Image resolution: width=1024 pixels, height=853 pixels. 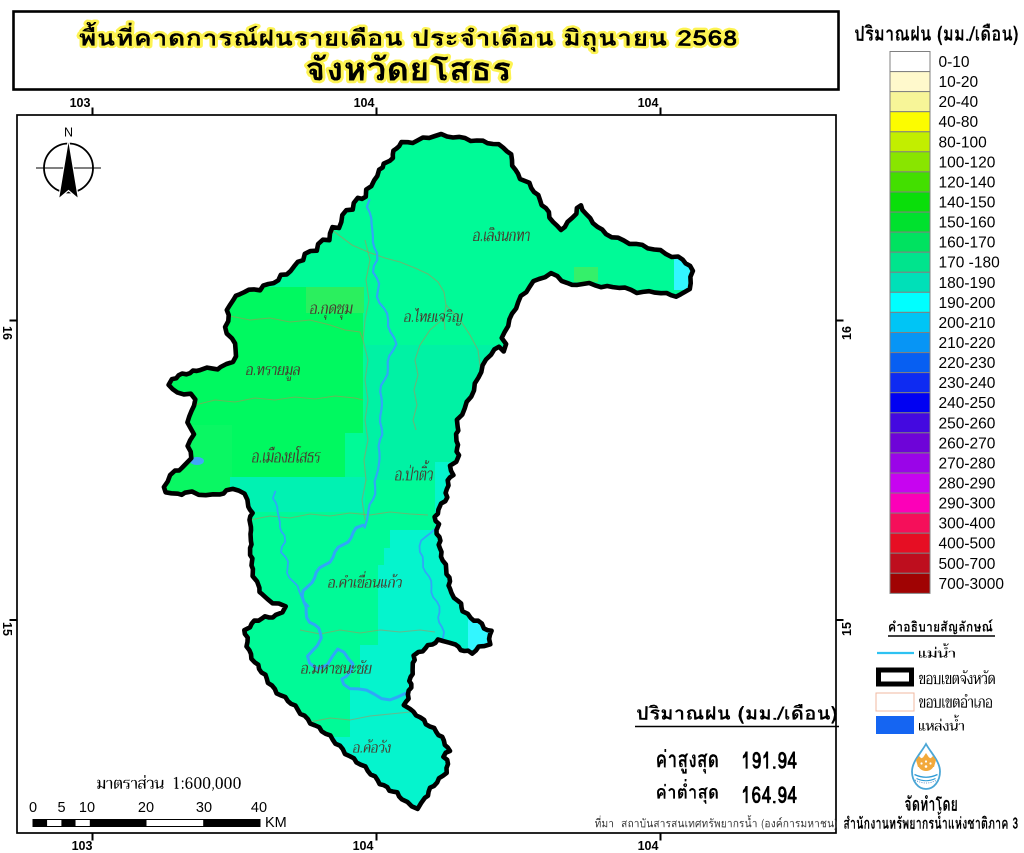 What do you see at coordinates (146, 808) in the screenshot?
I see `svg-text: 20` at bounding box center [146, 808].